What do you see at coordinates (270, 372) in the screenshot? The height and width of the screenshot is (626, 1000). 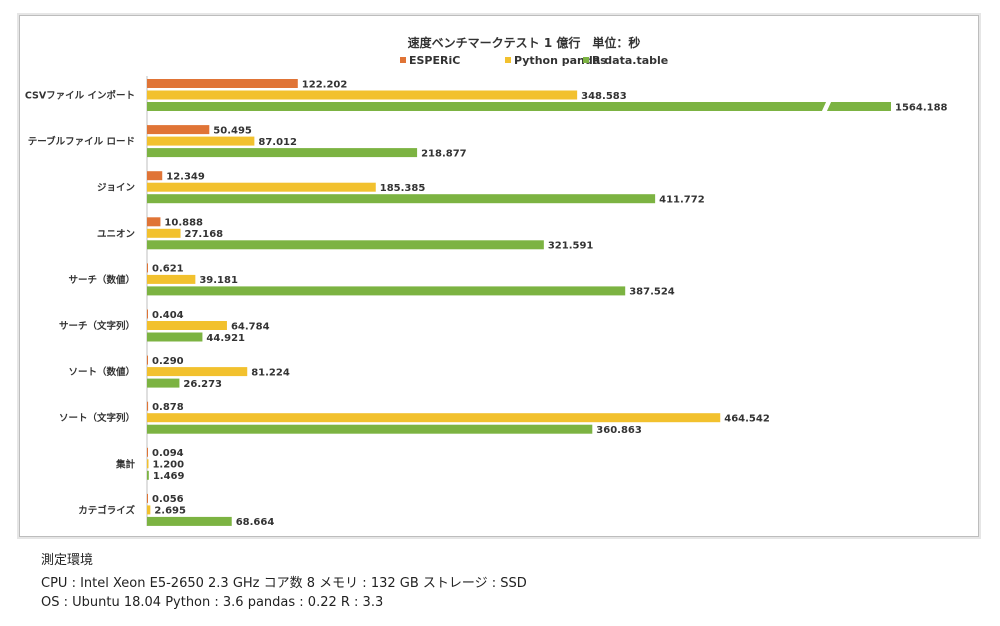 I see `data-label: 81.224` at bounding box center [270, 372].